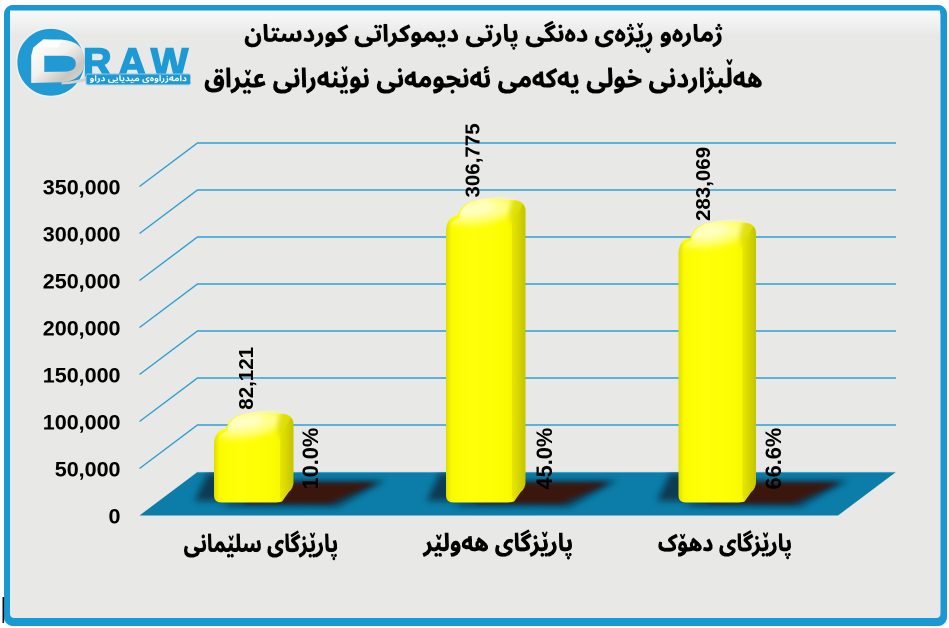  What do you see at coordinates (544, 459) in the screenshot?
I see `svg-text: 45.0%` at bounding box center [544, 459].